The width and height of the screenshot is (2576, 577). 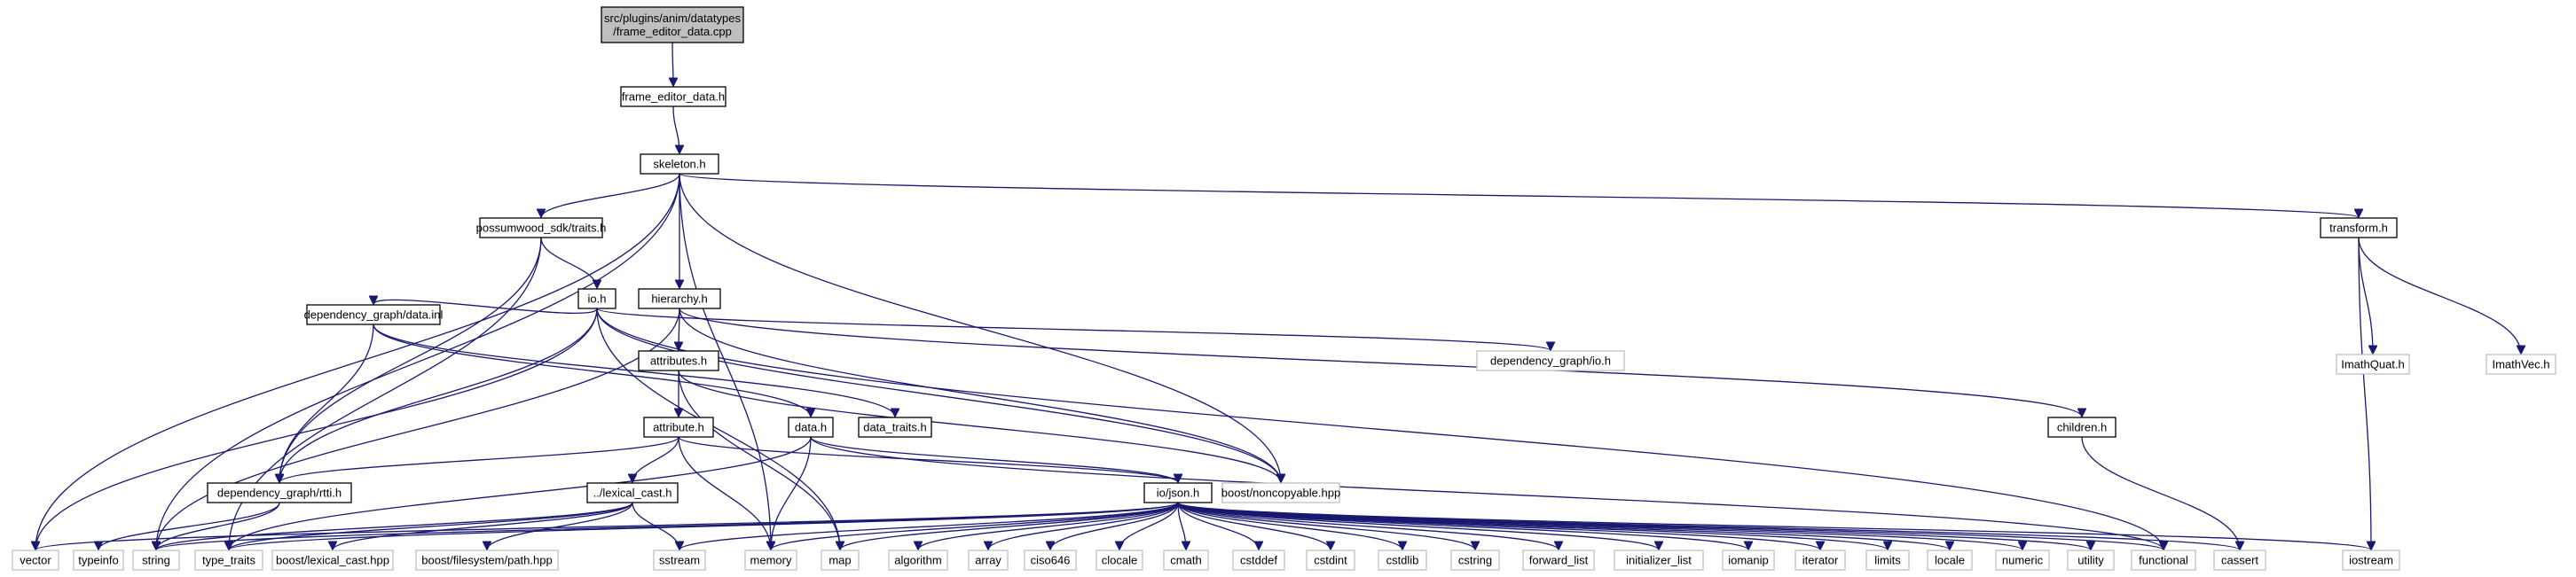 I want to click on node-skeleton_h: skeleton.h, so click(x=679, y=164).